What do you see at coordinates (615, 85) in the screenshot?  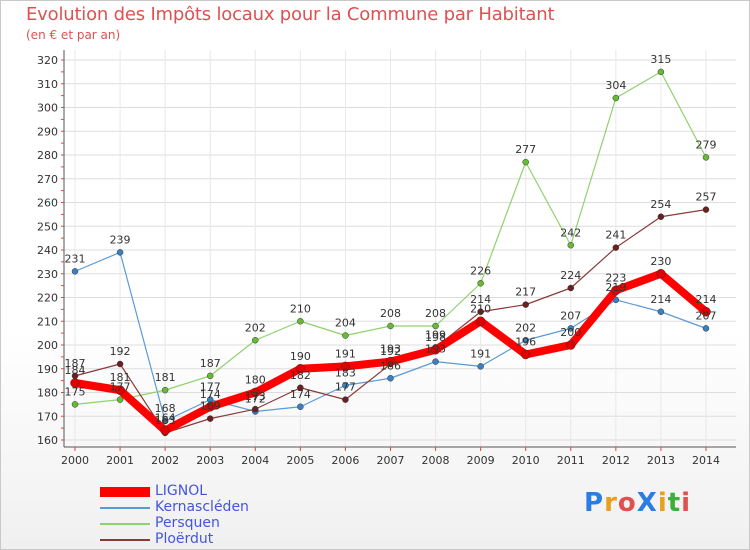 I see `data-label-persquen: 304` at bounding box center [615, 85].